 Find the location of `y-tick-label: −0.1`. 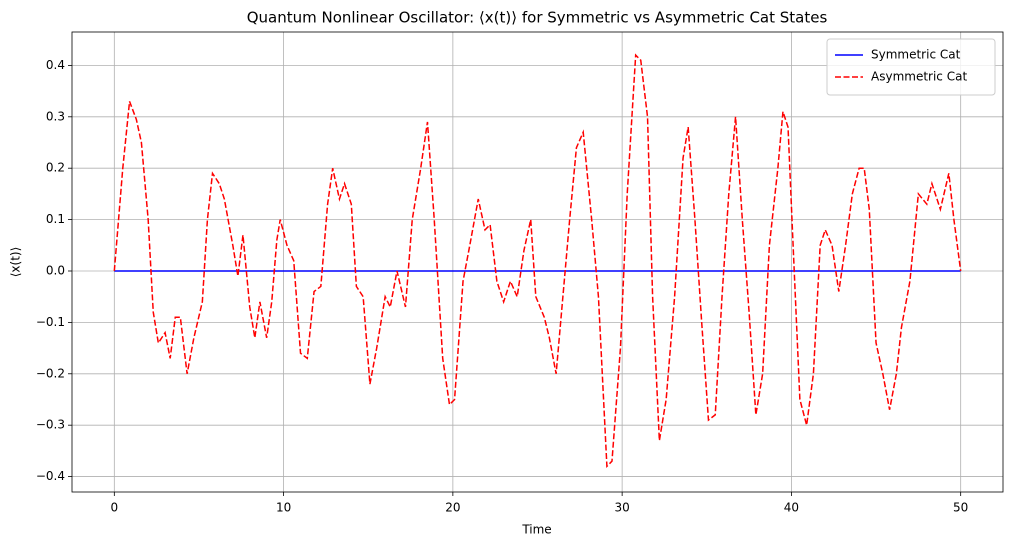

y-tick-label: −0.1 is located at coordinates (50, 322).